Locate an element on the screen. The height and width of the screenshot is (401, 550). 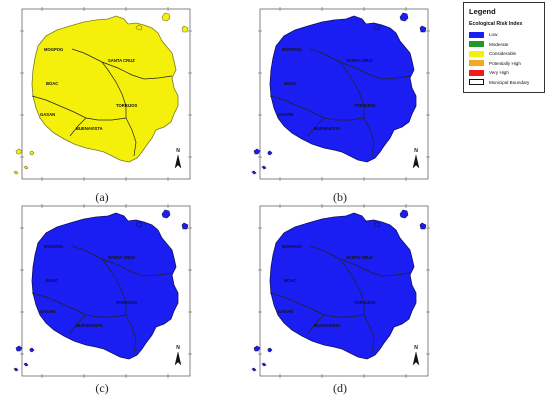
legend-item: Very High is located at coordinates (489, 72).